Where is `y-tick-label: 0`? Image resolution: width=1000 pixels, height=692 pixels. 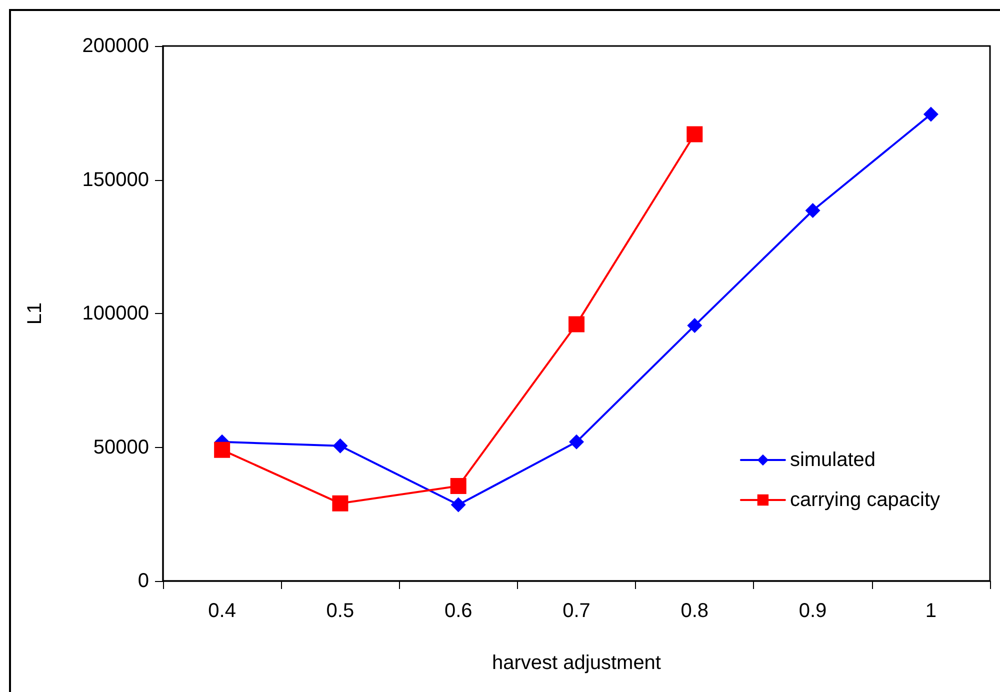
y-tick-label: 0 is located at coordinates (143, 581).